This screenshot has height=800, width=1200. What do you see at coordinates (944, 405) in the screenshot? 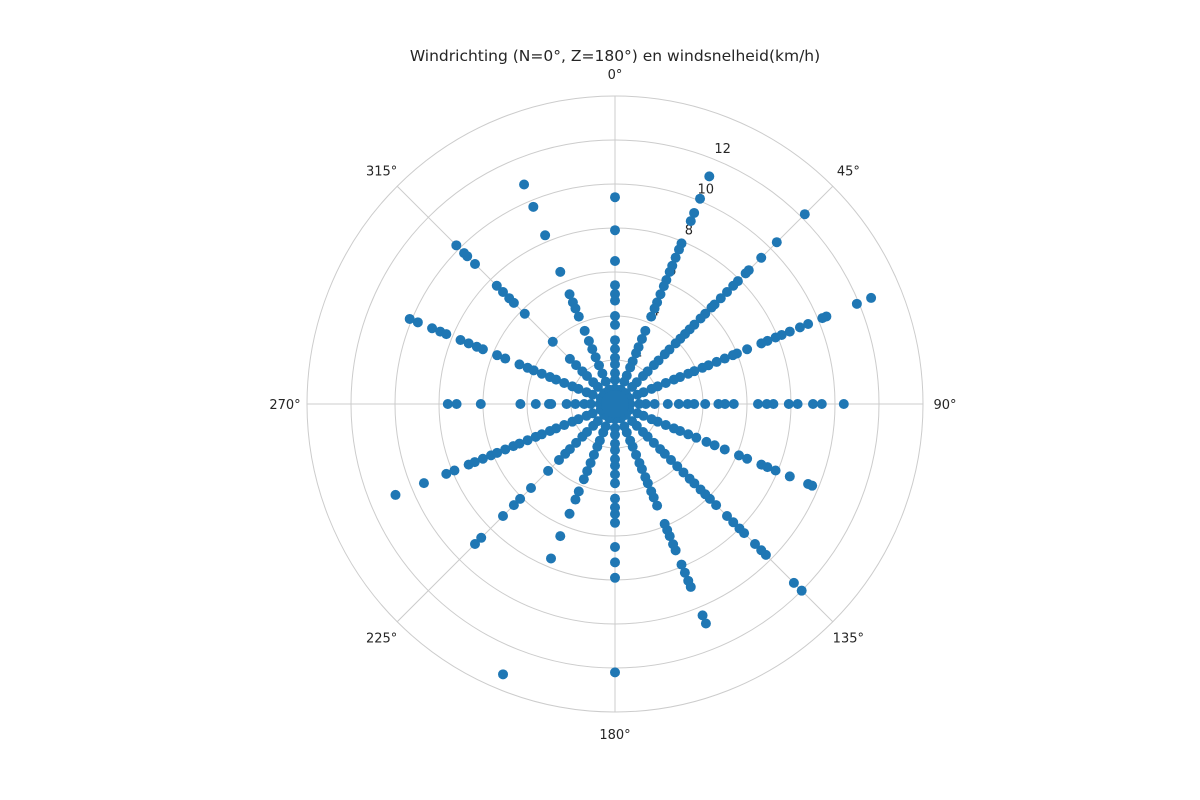
I see `theta-tick-label: 90°` at bounding box center [944, 405].